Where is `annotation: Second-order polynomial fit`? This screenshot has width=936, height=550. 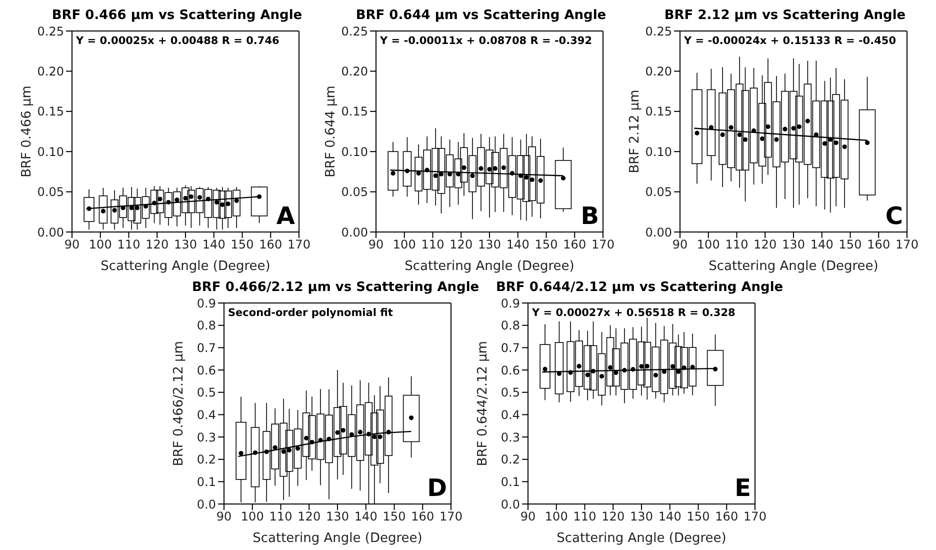
annotation: Second-order polynomial fit is located at coordinates (310, 313).